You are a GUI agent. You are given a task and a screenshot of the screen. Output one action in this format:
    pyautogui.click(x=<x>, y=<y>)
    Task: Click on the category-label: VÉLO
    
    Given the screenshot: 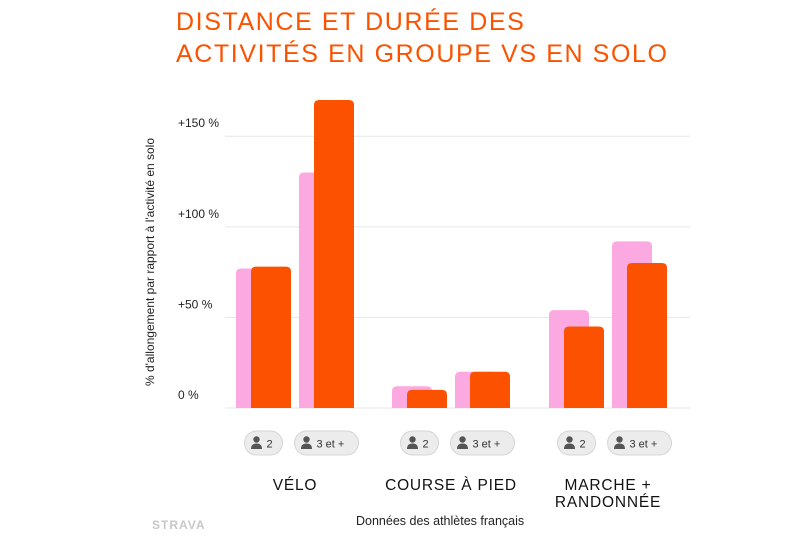 What is the action you would take?
    pyautogui.click(x=295, y=485)
    